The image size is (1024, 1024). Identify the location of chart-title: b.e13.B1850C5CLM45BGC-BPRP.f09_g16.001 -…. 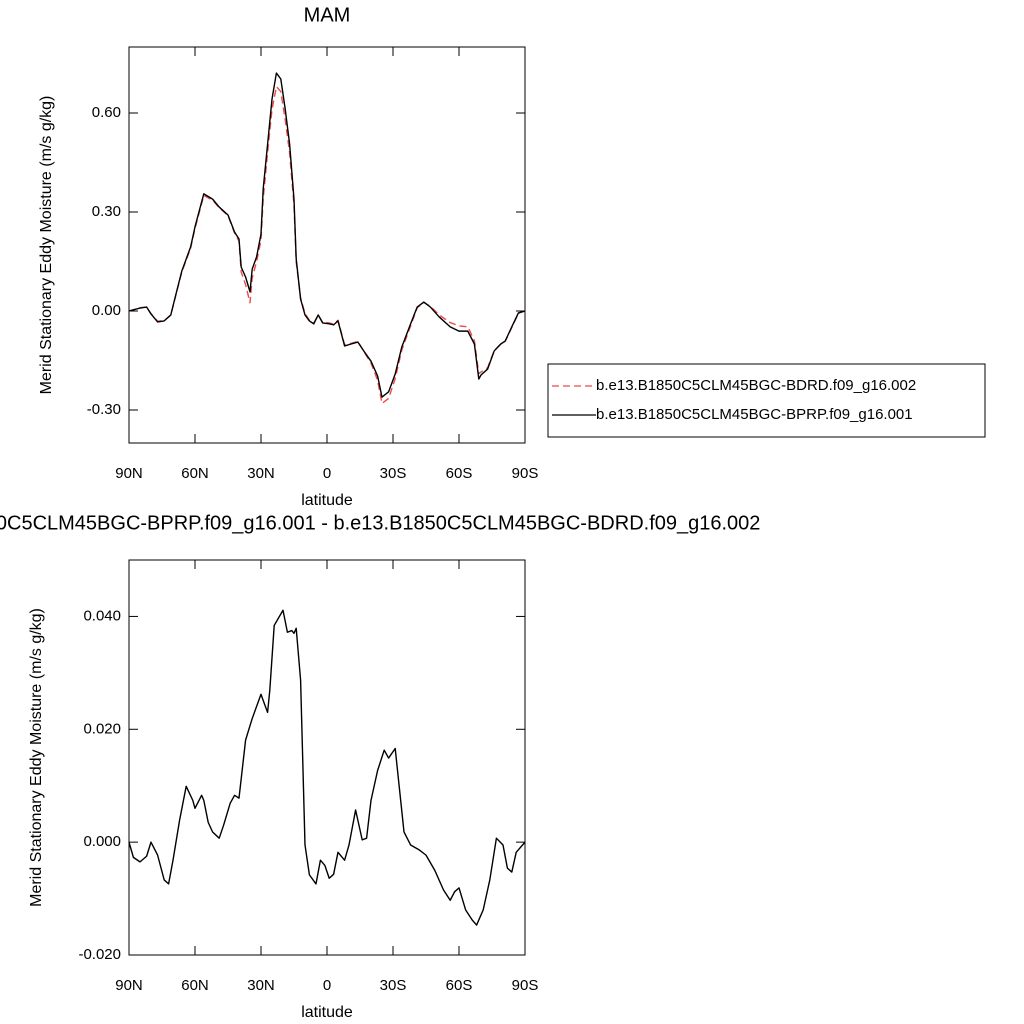
(380, 523).